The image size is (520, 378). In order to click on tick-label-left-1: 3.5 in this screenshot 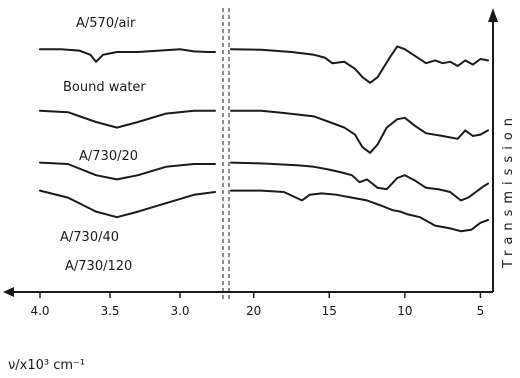, I will do `click(109, 311)`.